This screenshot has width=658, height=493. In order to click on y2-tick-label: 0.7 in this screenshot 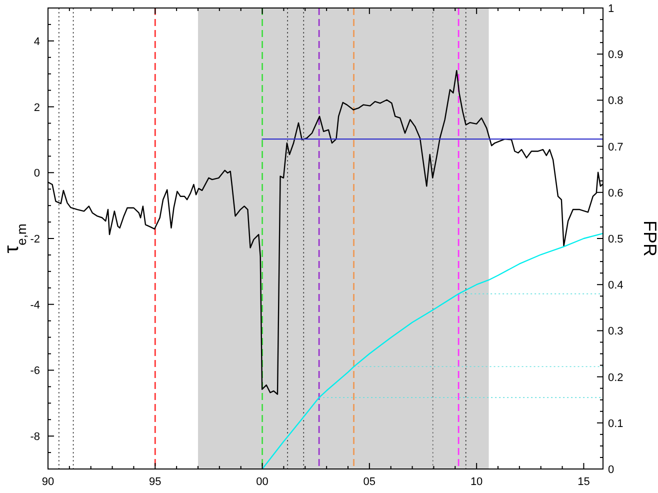, I will do `click(616, 147)`.